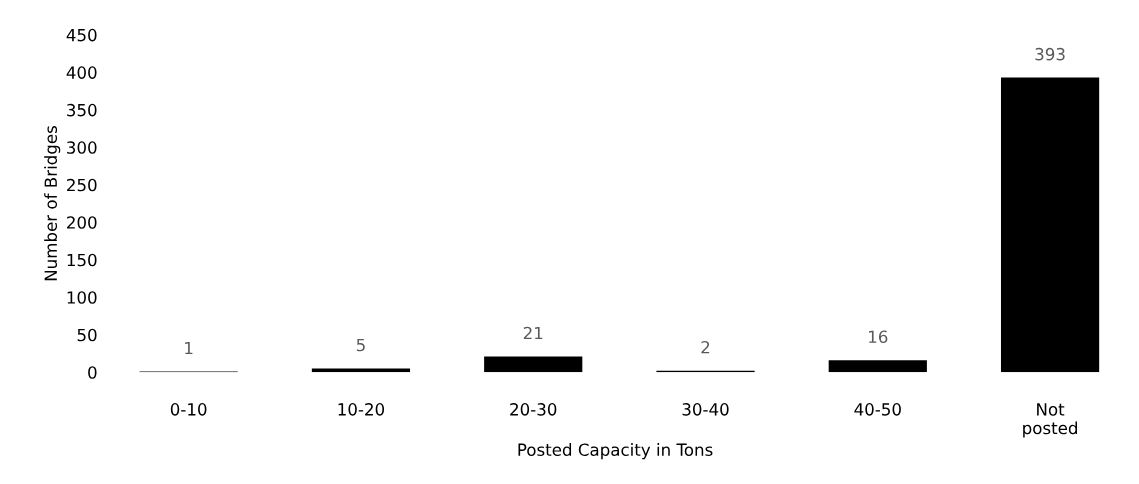  I want to click on data-label: 16, so click(878, 337).